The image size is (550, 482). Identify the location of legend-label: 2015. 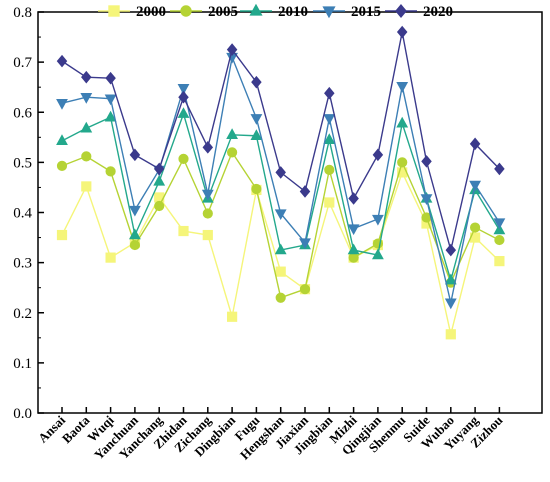
(366, 12).